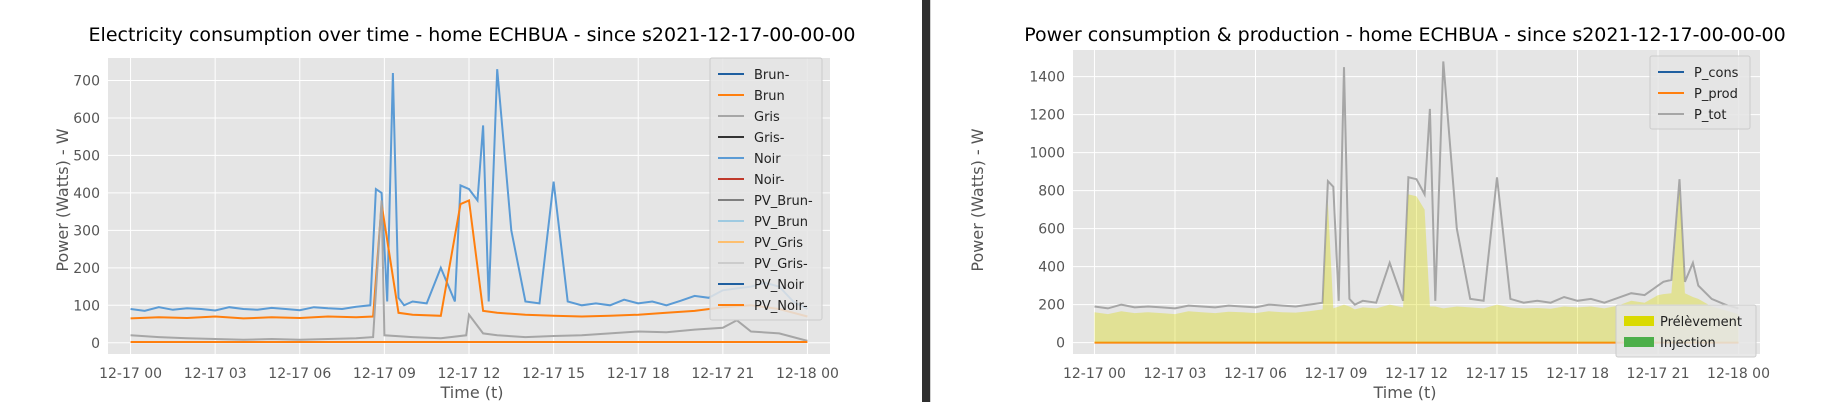 The height and width of the screenshot is (406, 1841). What do you see at coordinates (1416, 266) in the screenshot?
I see `area-pr-l-vement` at bounding box center [1416, 266].